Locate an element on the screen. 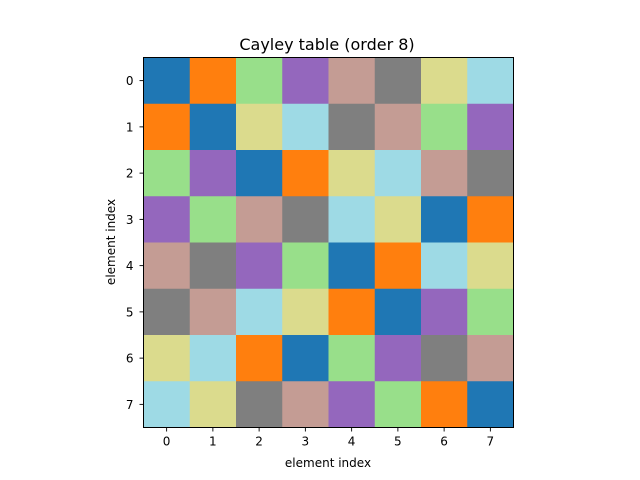  heatmap-cell-r0-c7 is located at coordinates (490, 81).